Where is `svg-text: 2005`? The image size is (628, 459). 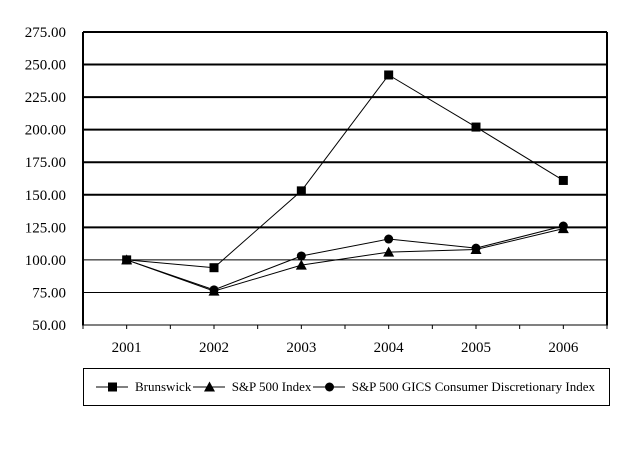 svg-text: 2005 is located at coordinates (476, 348).